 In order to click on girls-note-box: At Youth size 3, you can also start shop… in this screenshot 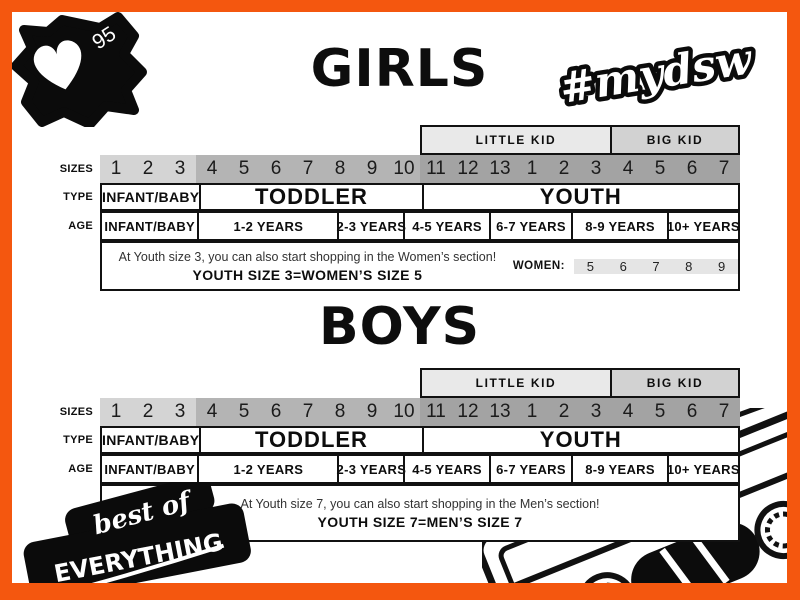, I will do `click(420, 266)`.